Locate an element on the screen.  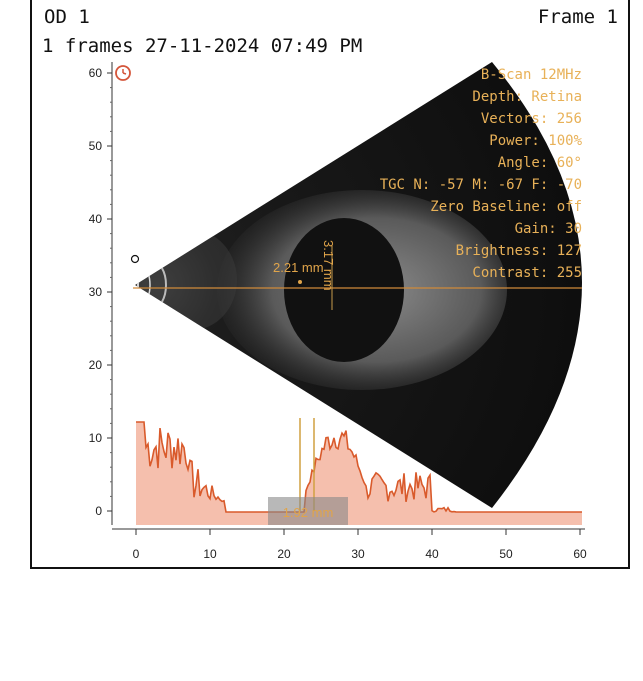
amplitude-fill is located at coordinates (359, 473).